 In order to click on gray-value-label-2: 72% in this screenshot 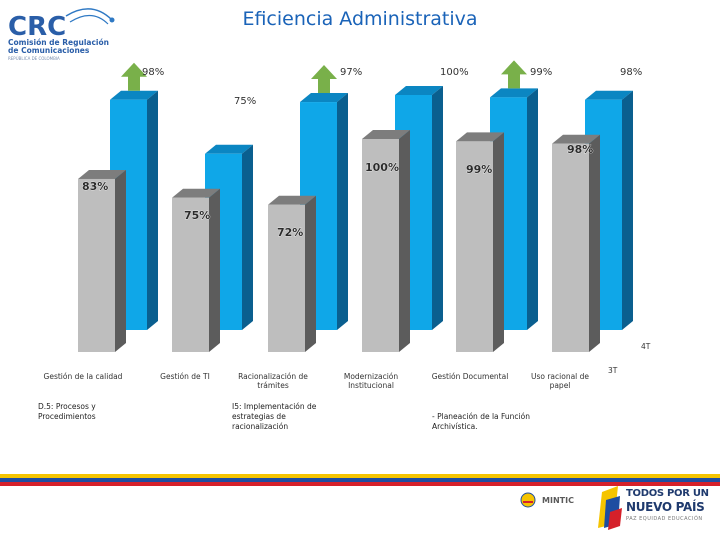, I will do `click(290, 232)`.